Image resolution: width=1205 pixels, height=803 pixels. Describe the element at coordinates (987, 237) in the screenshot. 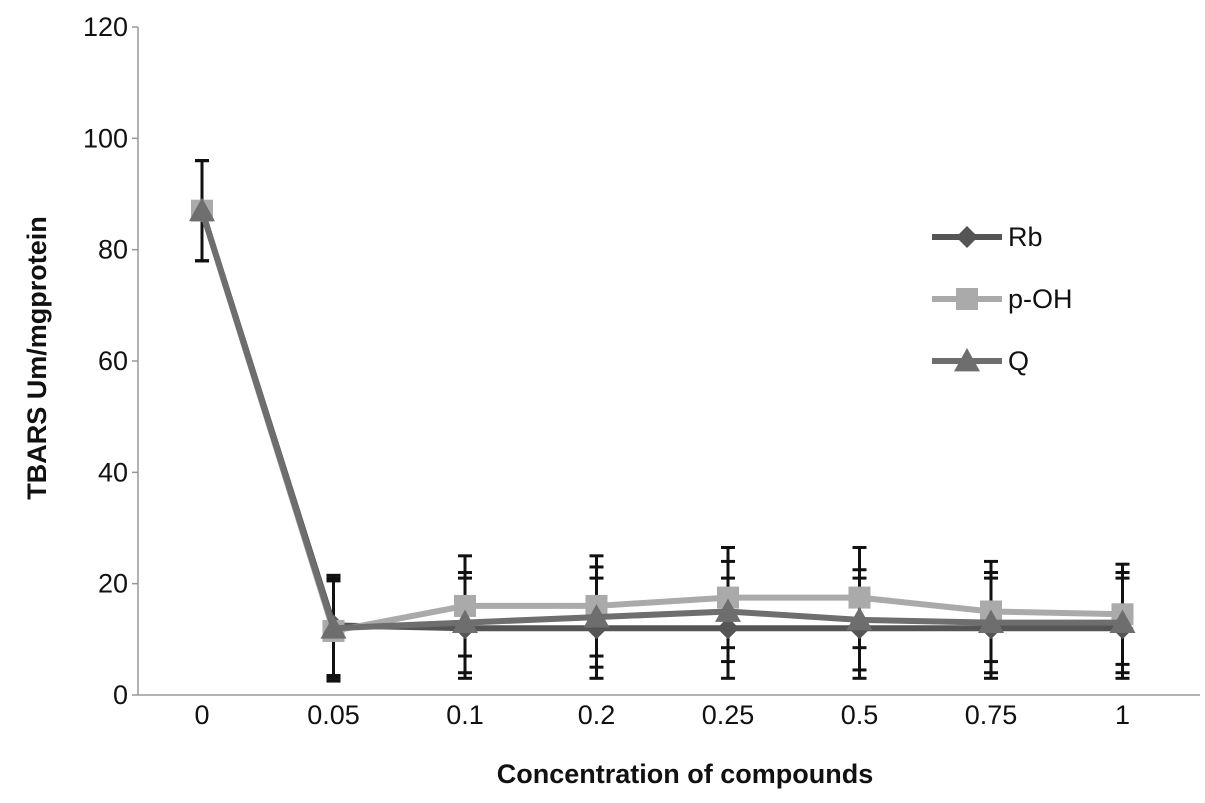

I see `legend-item: Rb` at that location.